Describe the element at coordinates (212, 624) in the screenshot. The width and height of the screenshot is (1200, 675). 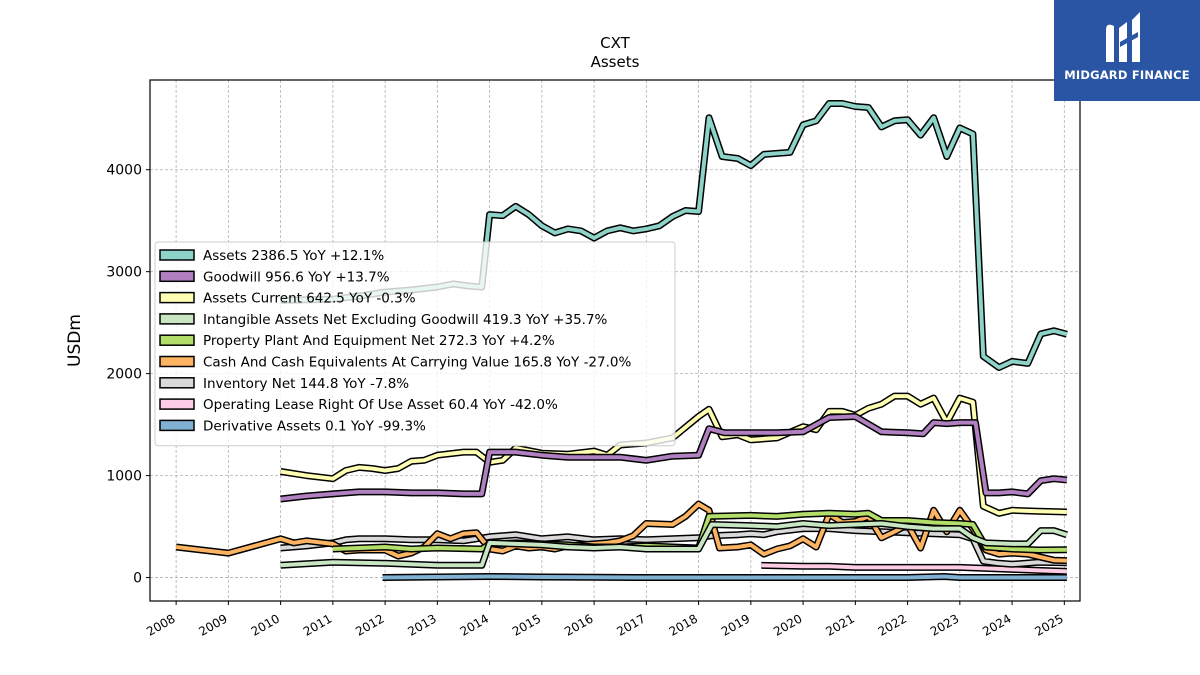
I see `x-tick-label: 2009` at that location.